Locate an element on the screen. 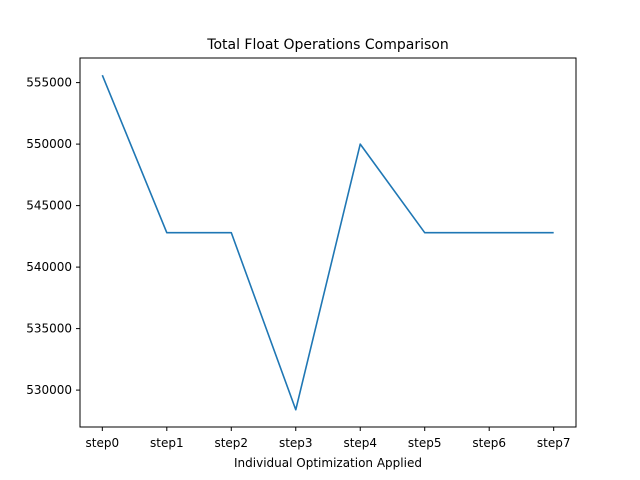 This screenshot has width=640, height=480. y-tick-label: 535000 is located at coordinates (49, 329).